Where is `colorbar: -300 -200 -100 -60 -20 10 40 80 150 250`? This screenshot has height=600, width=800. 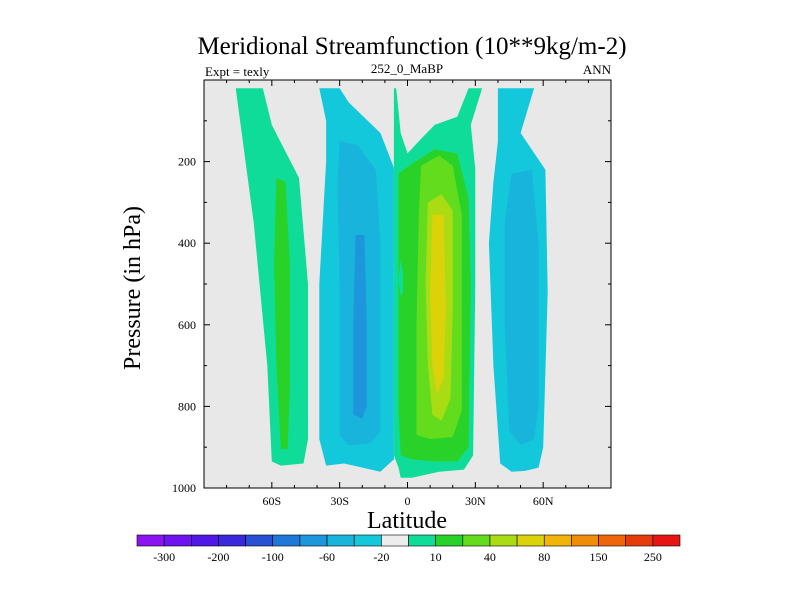 colorbar: -300 -200 -100 -60 -20 10 40 80 150 250 is located at coordinates (408, 549).